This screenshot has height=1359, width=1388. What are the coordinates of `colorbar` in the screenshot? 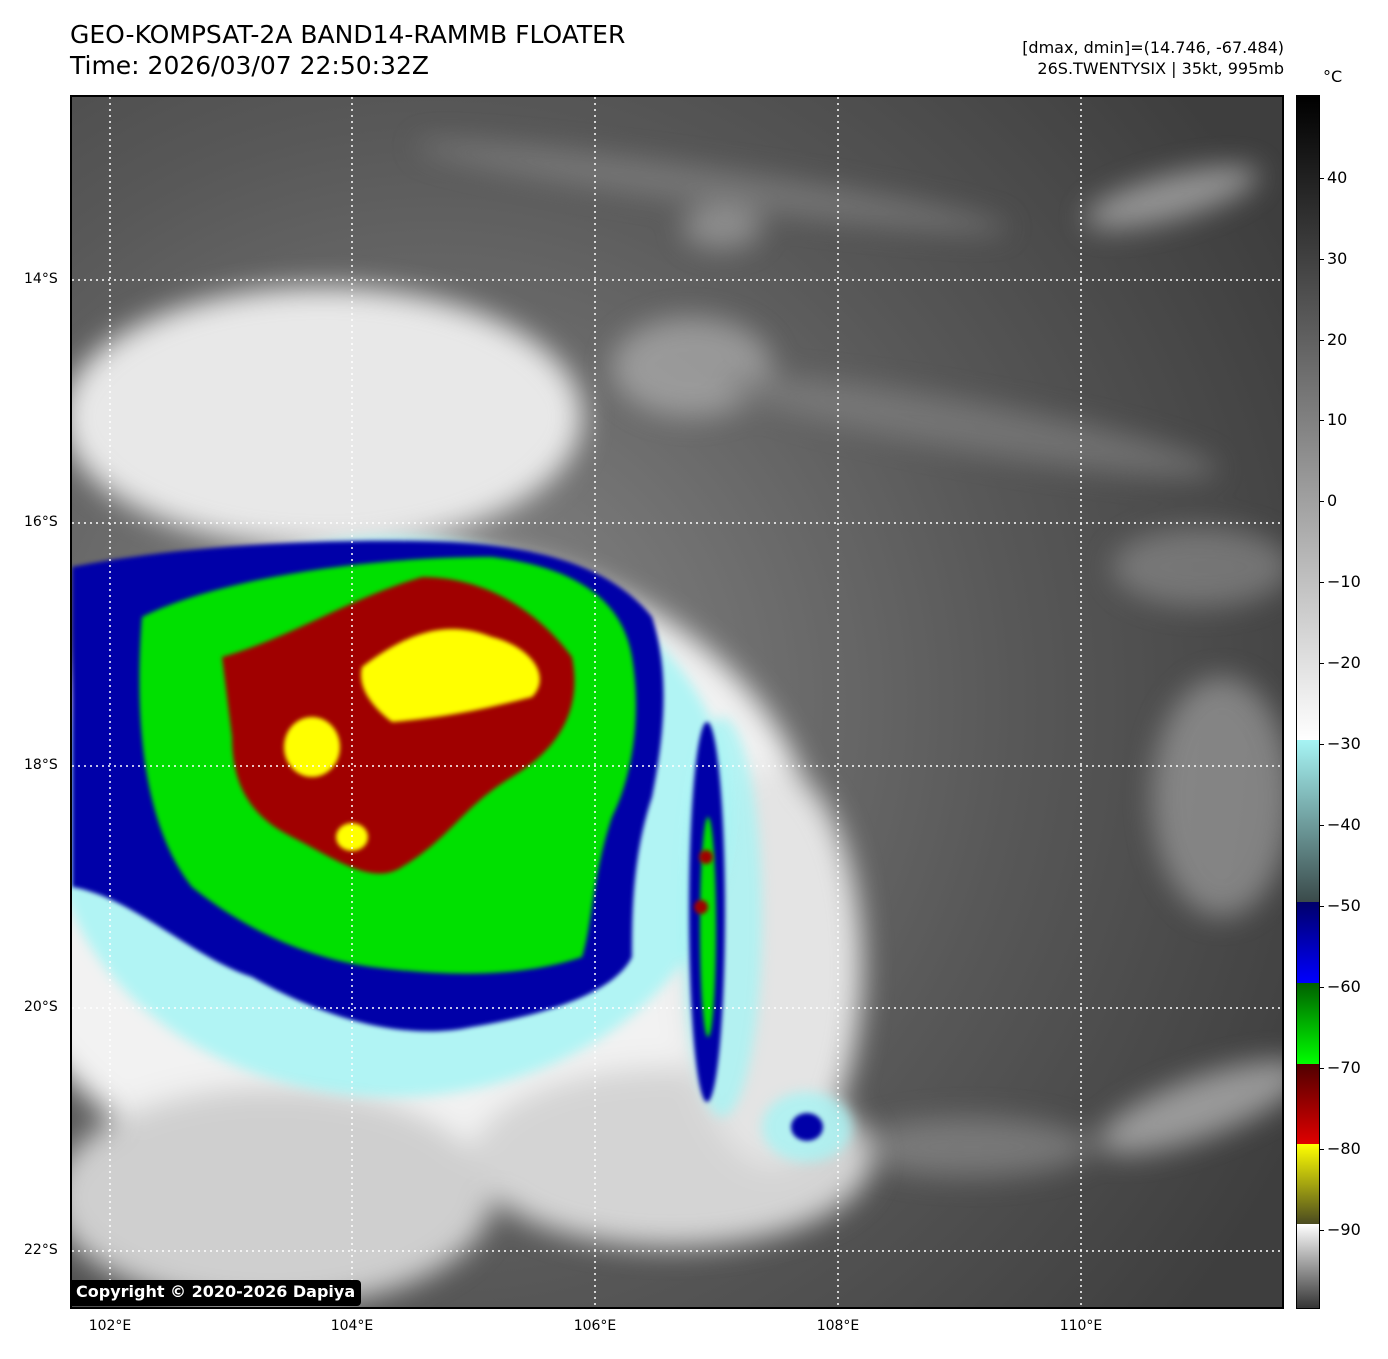 It's located at (1308, 702).